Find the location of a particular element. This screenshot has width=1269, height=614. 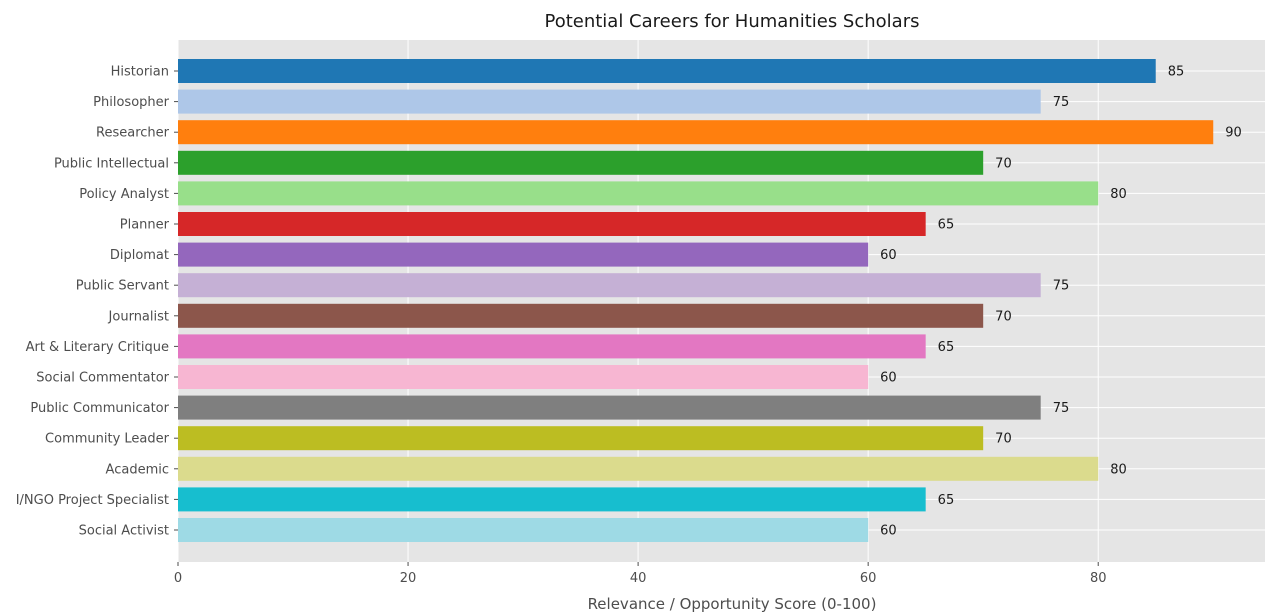

data-label-8: 70 is located at coordinates (1003, 316).